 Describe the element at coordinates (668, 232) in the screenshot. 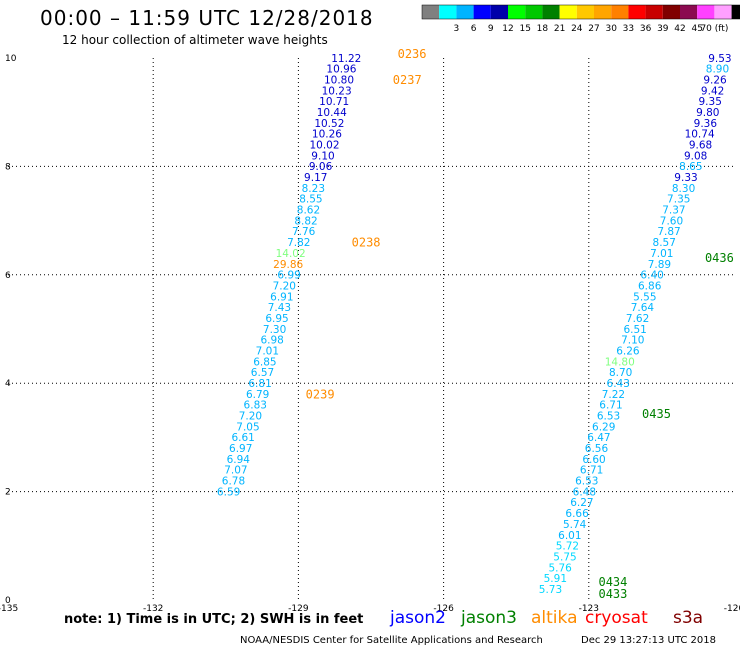

I see `swh-value-label: 7.87` at that location.